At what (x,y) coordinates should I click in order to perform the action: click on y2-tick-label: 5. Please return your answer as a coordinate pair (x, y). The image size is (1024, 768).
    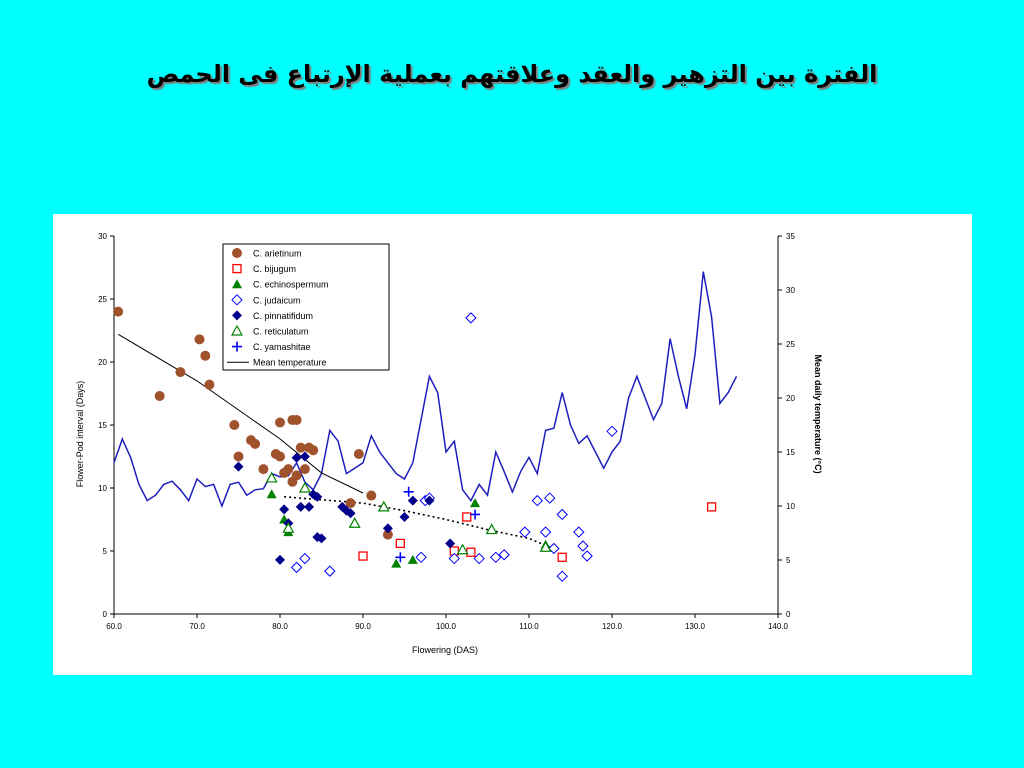
    Looking at the image, I should click on (788, 560).